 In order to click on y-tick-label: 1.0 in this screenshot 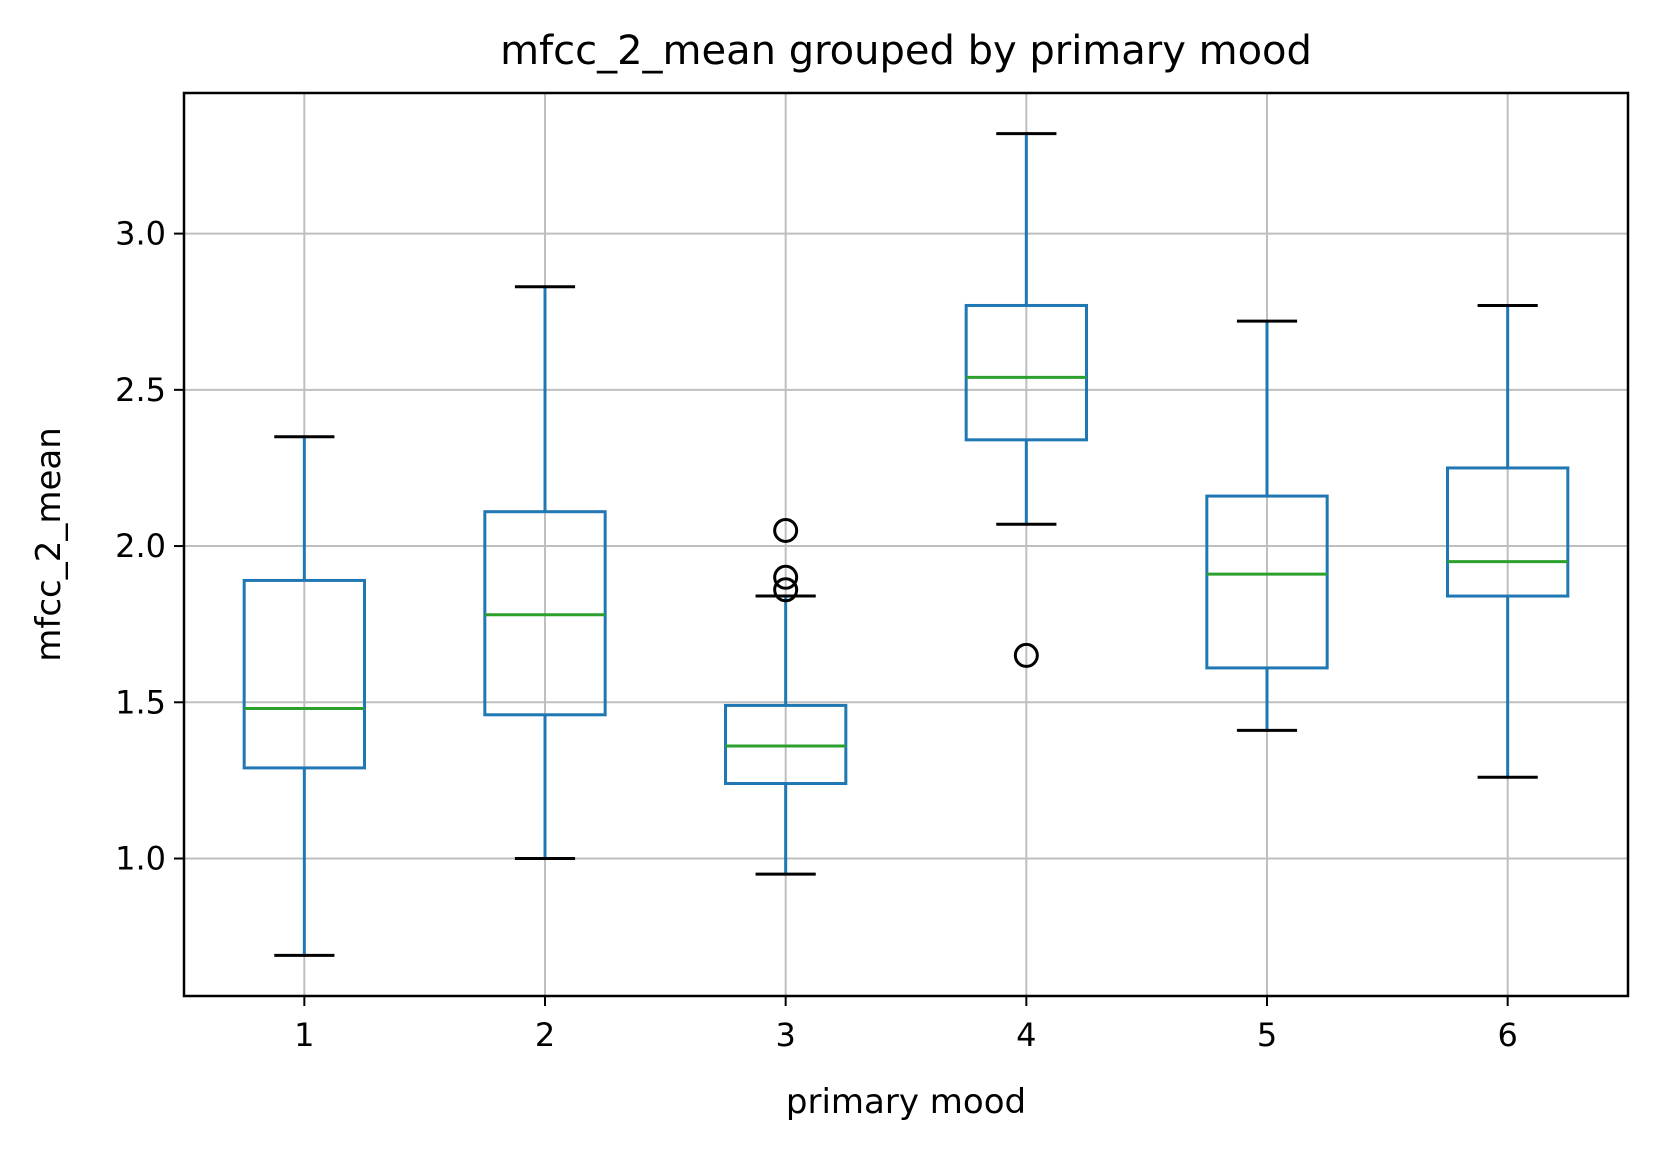, I will do `click(140, 859)`.